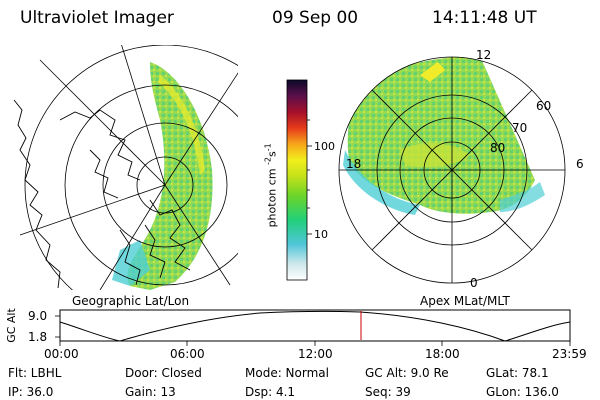 The height and width of the screenshot is (400, 600). I want to click on orbit-altitude-curve, so click(315, 326).